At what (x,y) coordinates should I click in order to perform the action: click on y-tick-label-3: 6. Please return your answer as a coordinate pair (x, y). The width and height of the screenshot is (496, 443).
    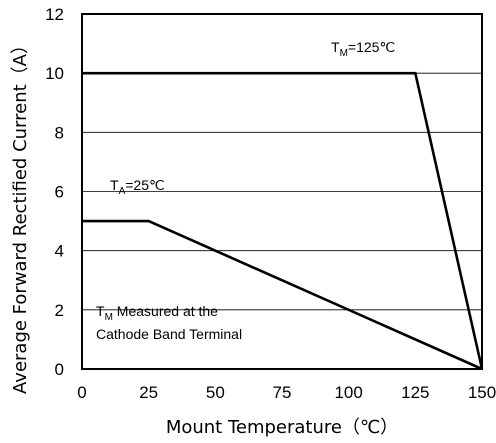
    Looking at the image, I should click on (59, 192).